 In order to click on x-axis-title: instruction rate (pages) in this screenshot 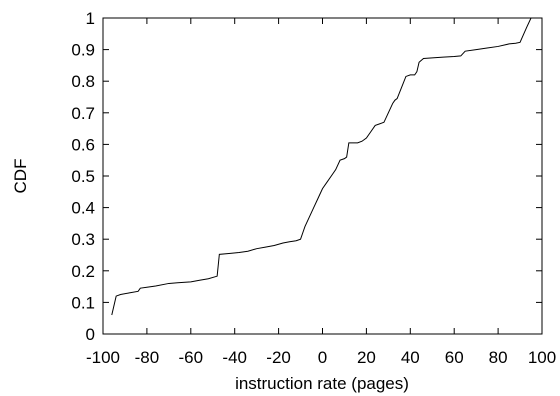, I will do `click(322, 383)`.